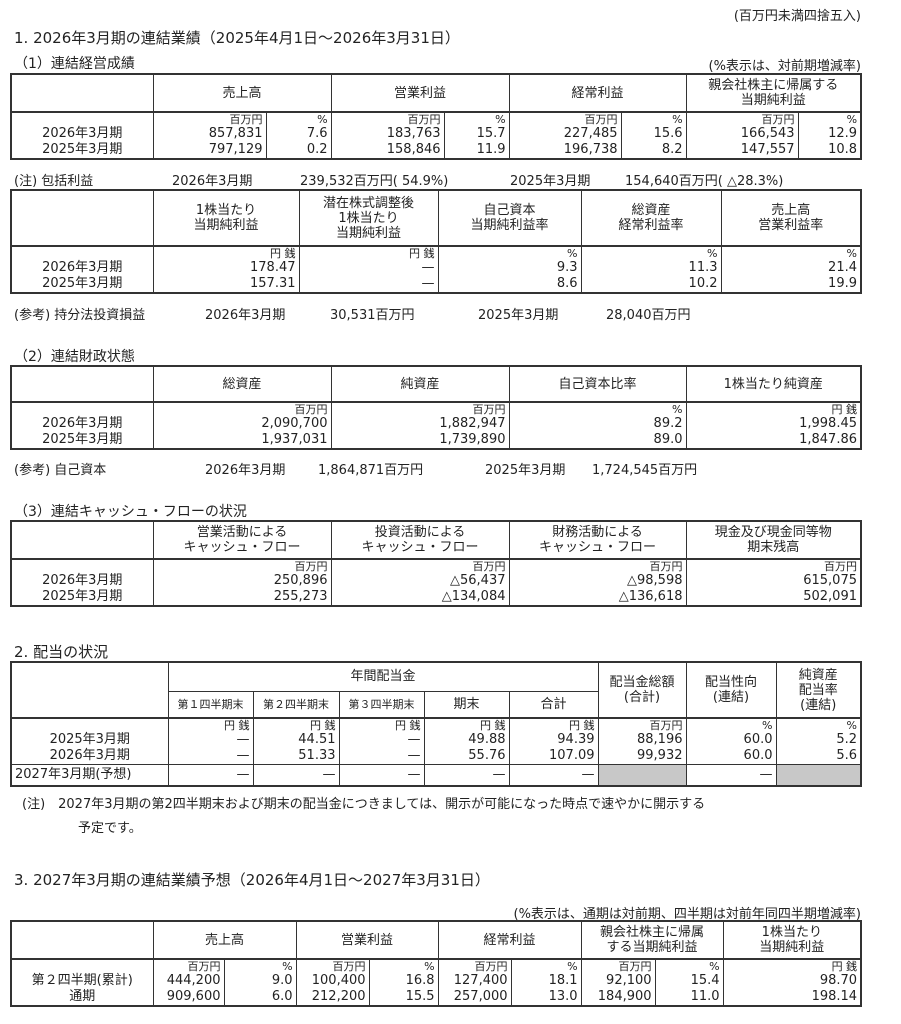 The image size is (901, 1024). Describe the element at coordinates (642, 697) in the screenshot. I see `header-line: (合計)` at that location.